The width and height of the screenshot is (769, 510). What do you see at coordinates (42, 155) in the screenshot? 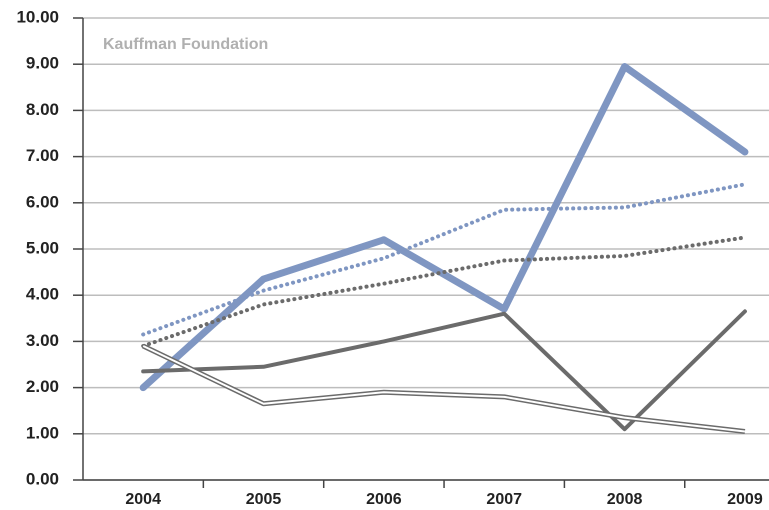
I see `y-tick-label: 7.00` at bounding box center [42, 155].